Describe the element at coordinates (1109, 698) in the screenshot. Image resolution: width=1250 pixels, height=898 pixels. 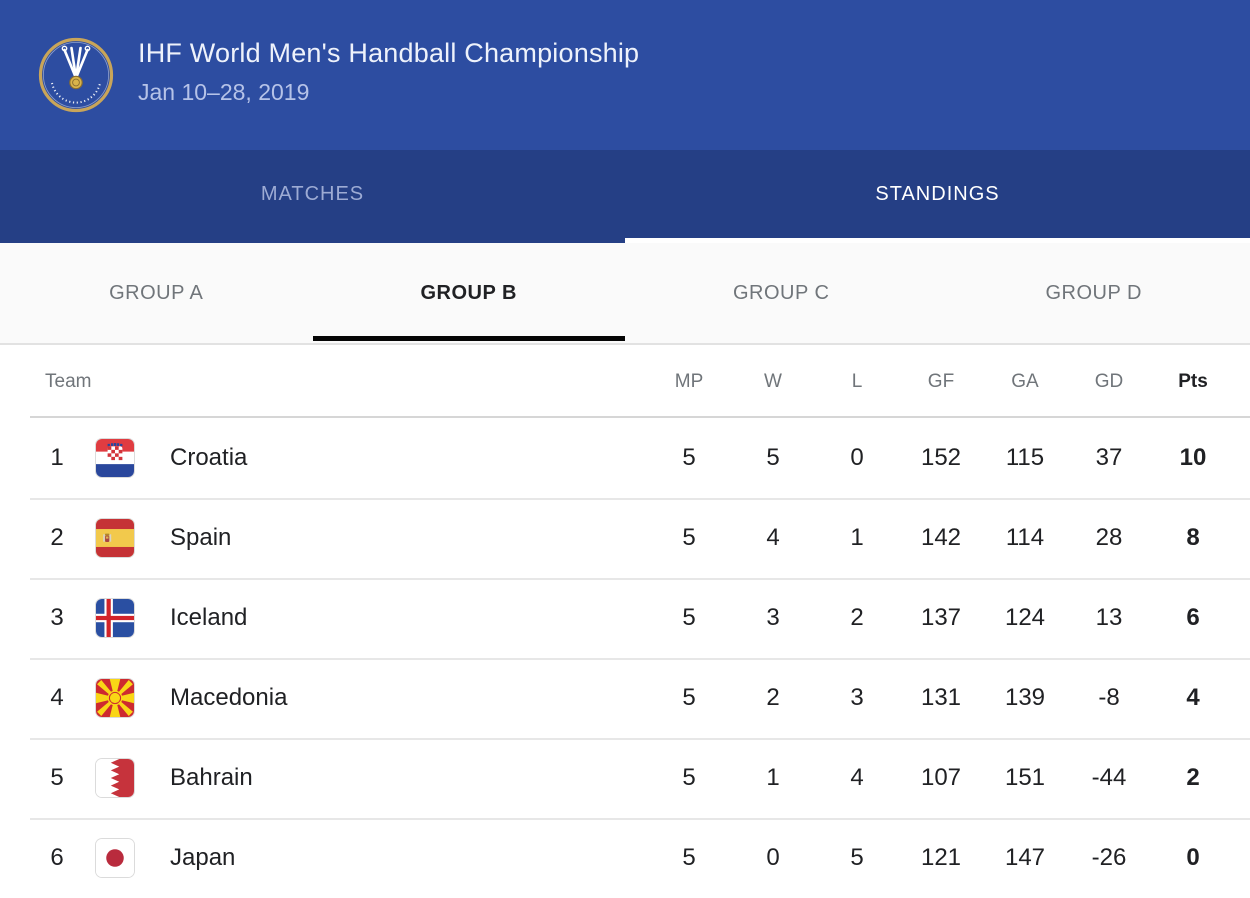
I see `cell-gd: -8` at that location.